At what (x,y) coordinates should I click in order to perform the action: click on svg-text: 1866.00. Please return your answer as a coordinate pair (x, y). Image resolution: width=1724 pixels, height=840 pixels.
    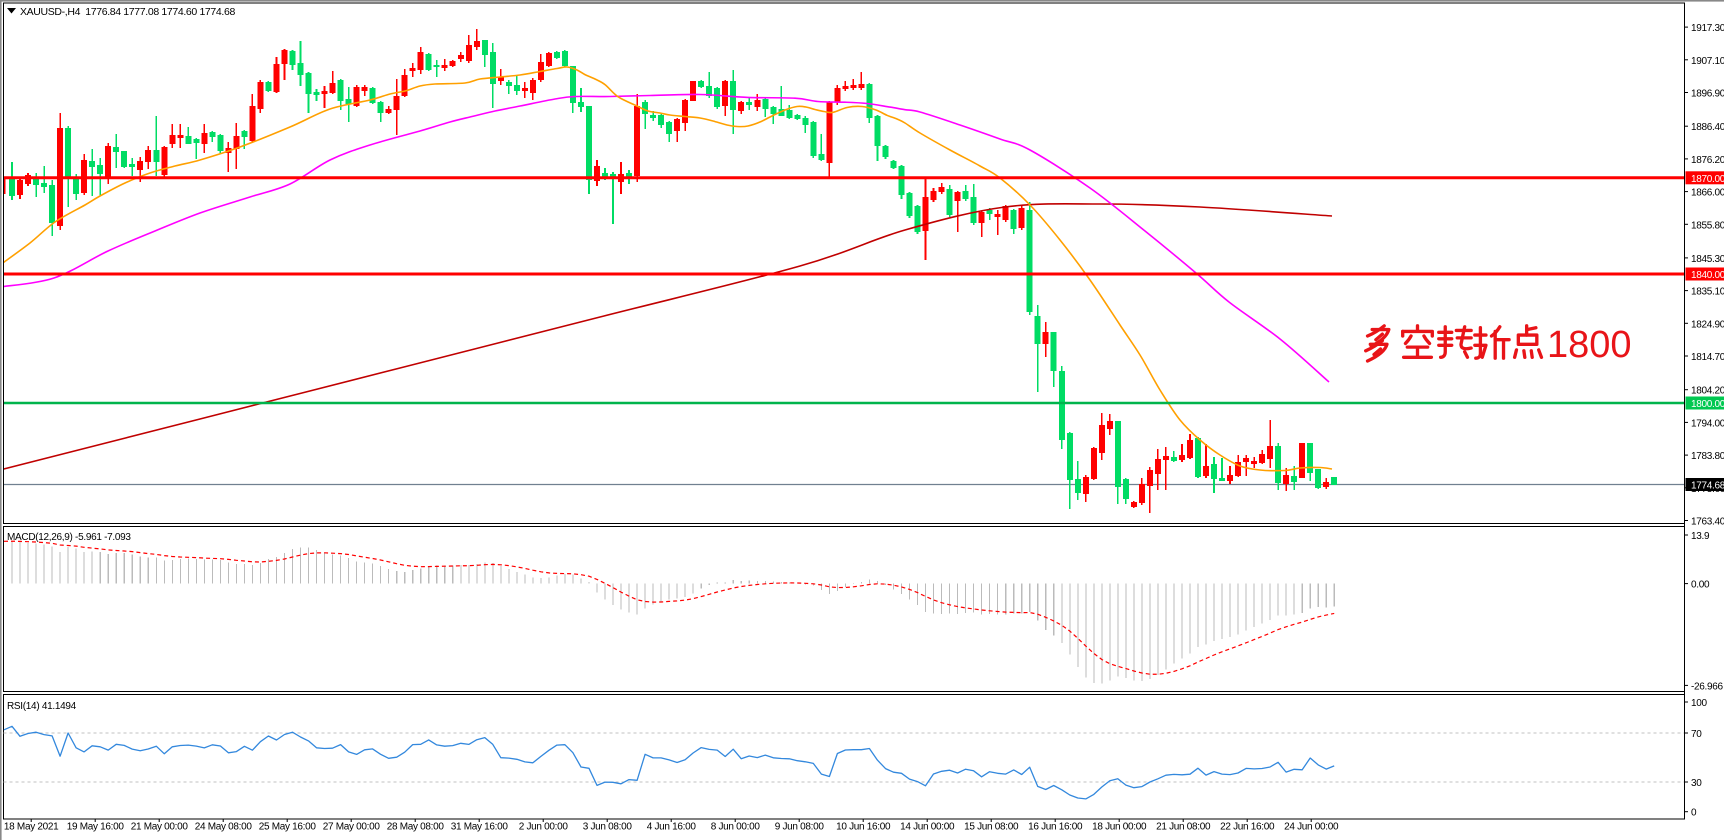
    Looking at the image, I should click on (1707, 193).